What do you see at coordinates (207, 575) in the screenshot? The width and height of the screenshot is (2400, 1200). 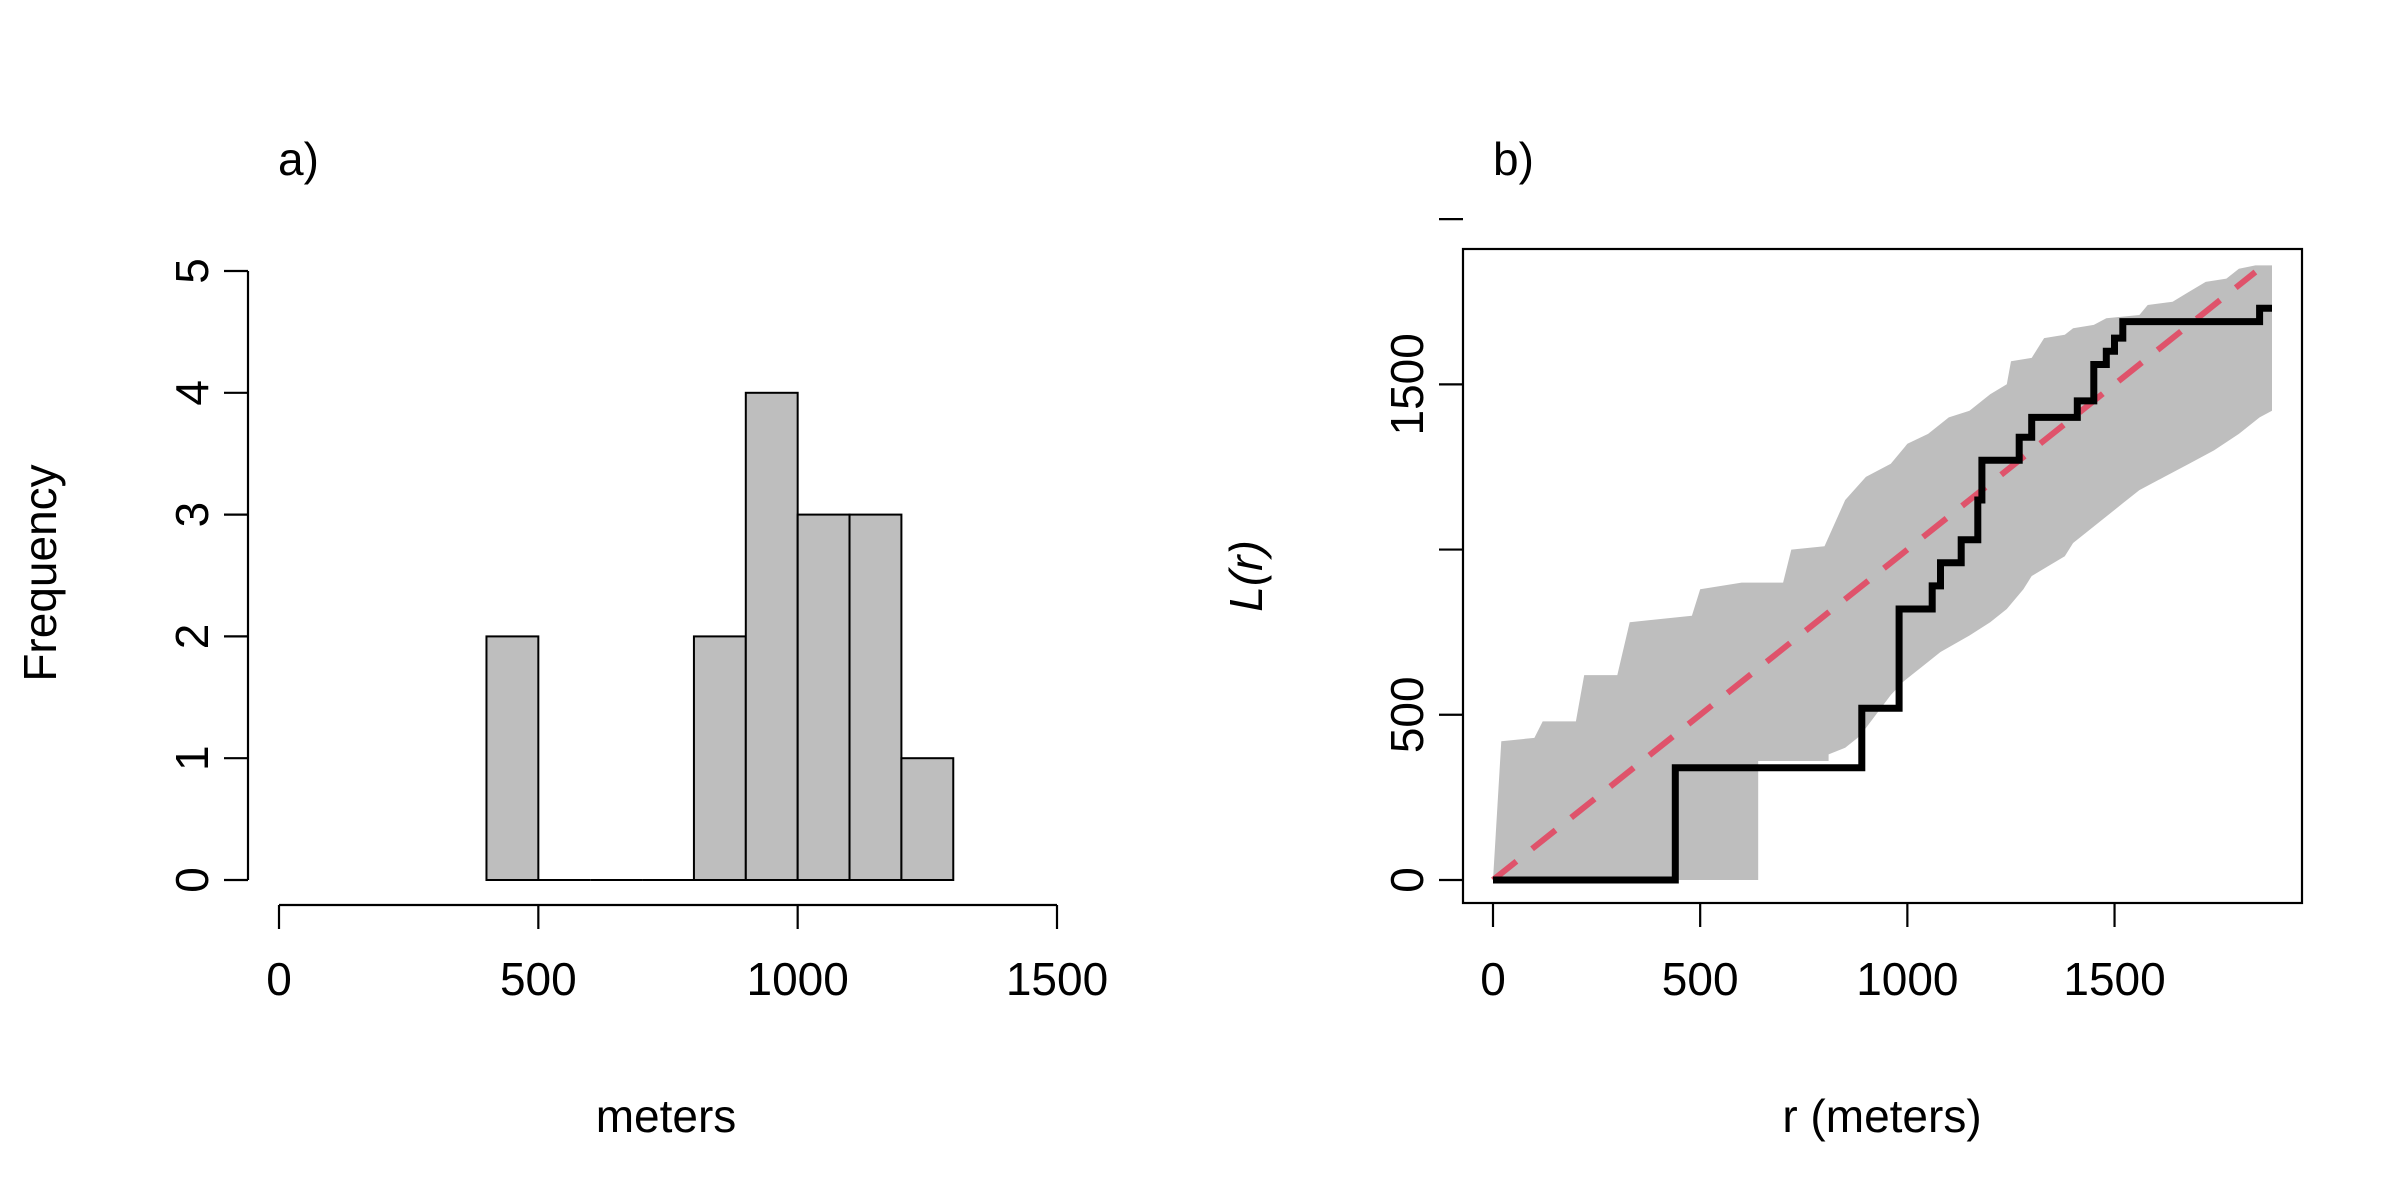 I see `y-axis-ticks: 0 1 2 3 4 5` at bounding box center [207, 575].